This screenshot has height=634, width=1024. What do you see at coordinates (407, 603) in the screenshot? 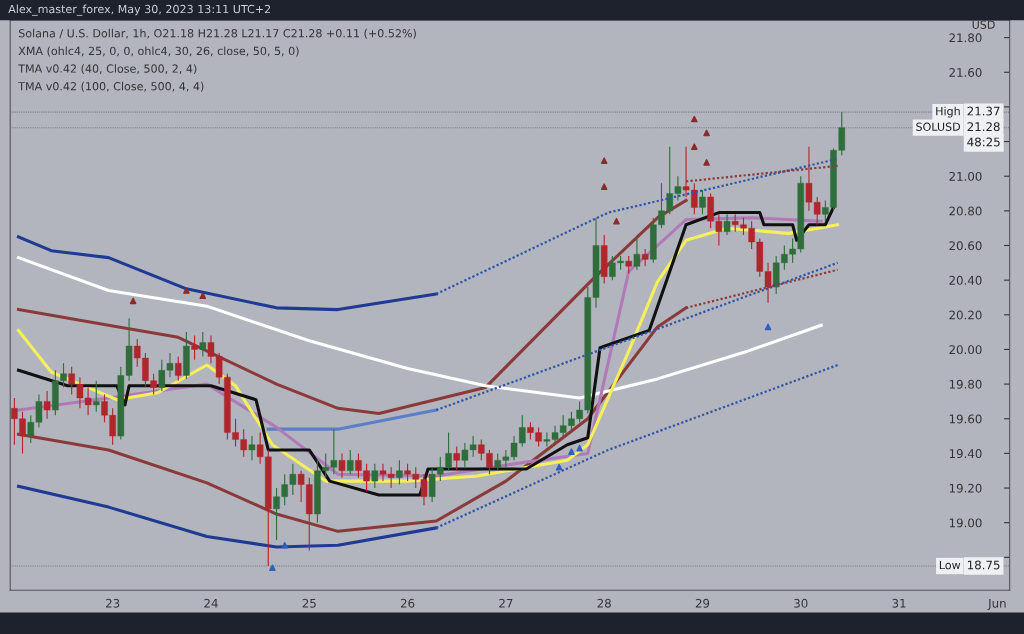
I see `x-tick-label: 26` at bounding box center [407, 603].